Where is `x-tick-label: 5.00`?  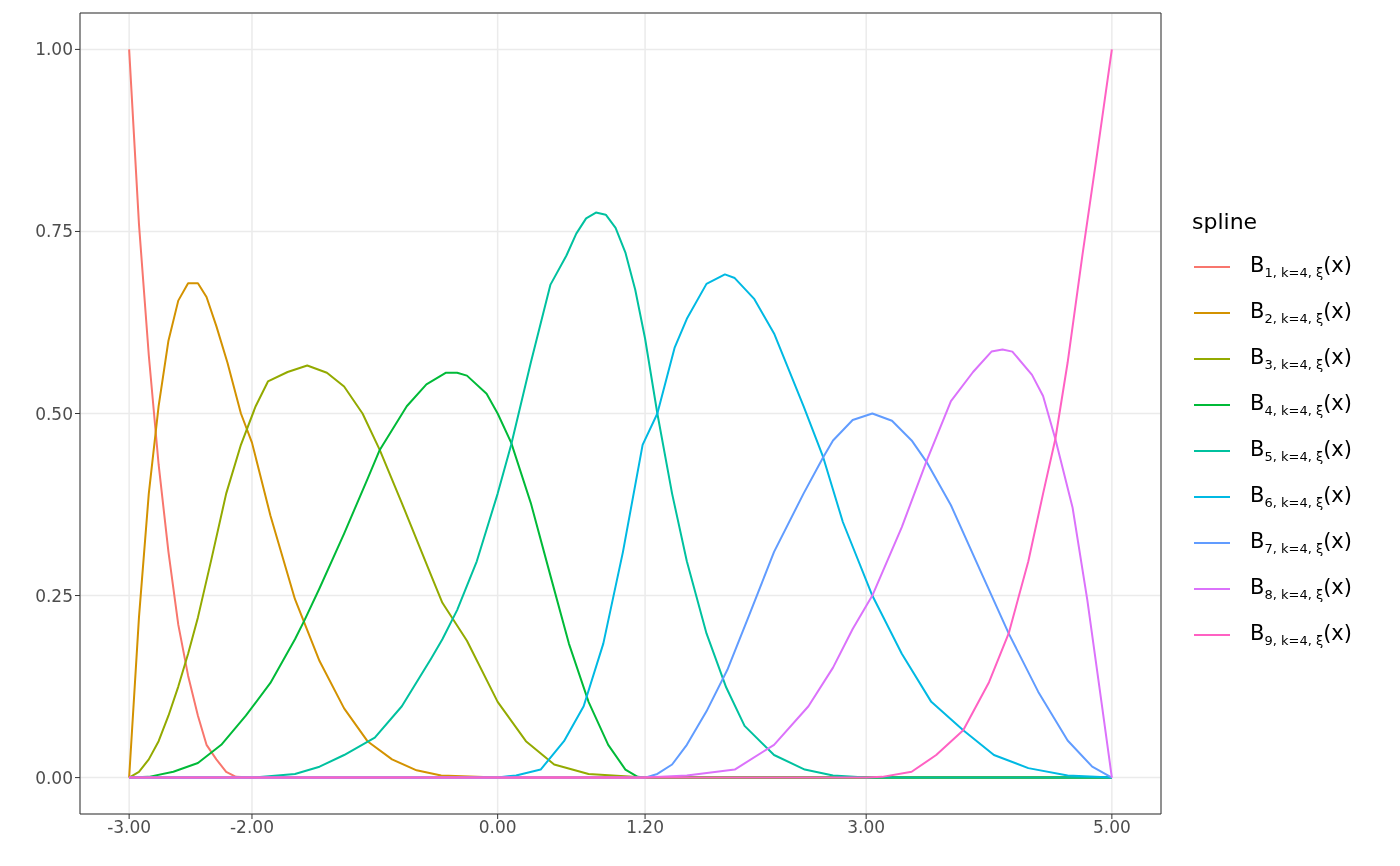 x-tick-label: 5.00 is located at coordinates (1111, 827).